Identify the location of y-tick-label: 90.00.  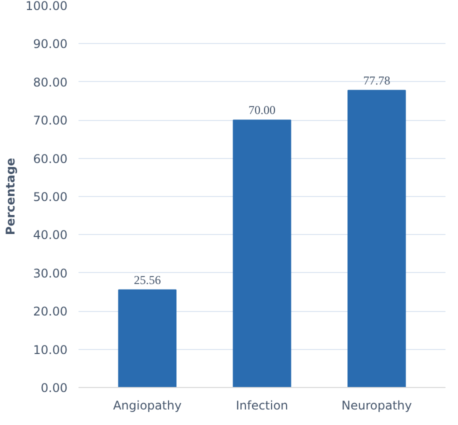
(50, 44).